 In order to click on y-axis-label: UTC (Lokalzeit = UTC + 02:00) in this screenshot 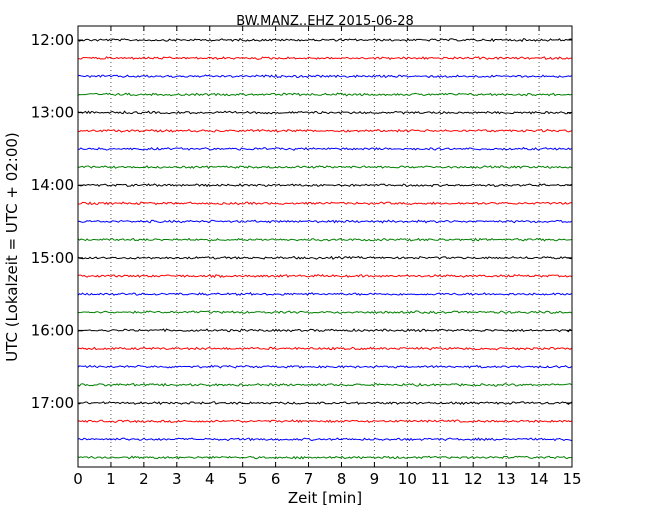, I will do `click(12, 247)`.